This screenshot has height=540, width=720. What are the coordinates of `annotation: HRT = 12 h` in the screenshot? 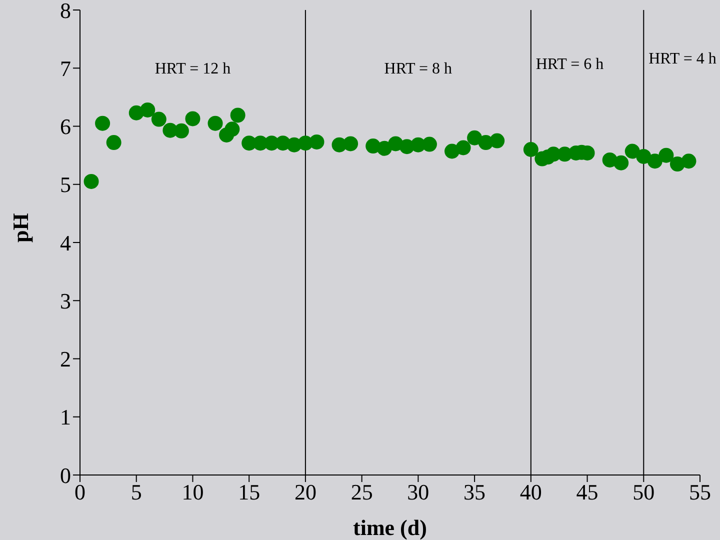 It's located at (192, 69).